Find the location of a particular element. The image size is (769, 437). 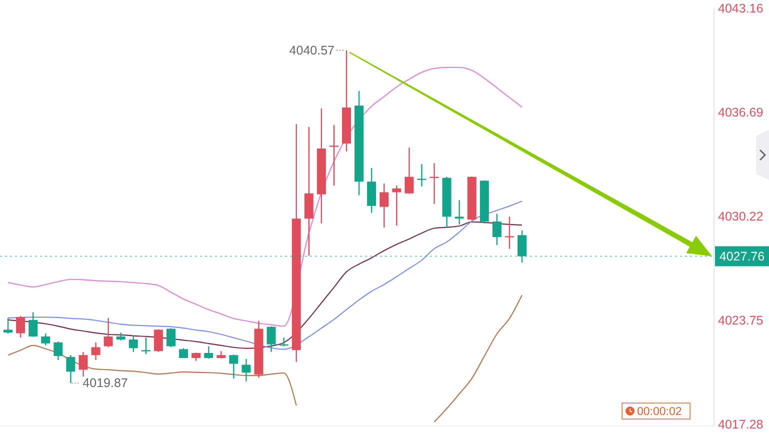

y-tick-label: 4030.22 is located at coordinates (741, 217).